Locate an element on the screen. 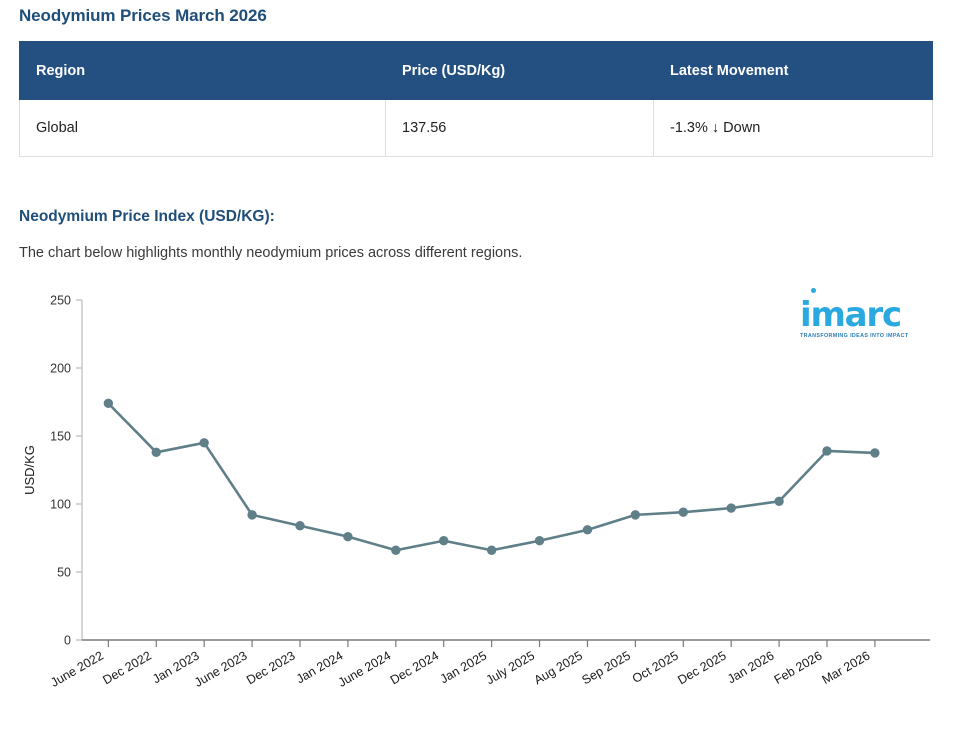 Image resolution: width=959 pixels, height=730 pixels. imarc-logo: imarc TRANSFORMING IDEAS INTO IMPACT is located at coordinates (866, 314).